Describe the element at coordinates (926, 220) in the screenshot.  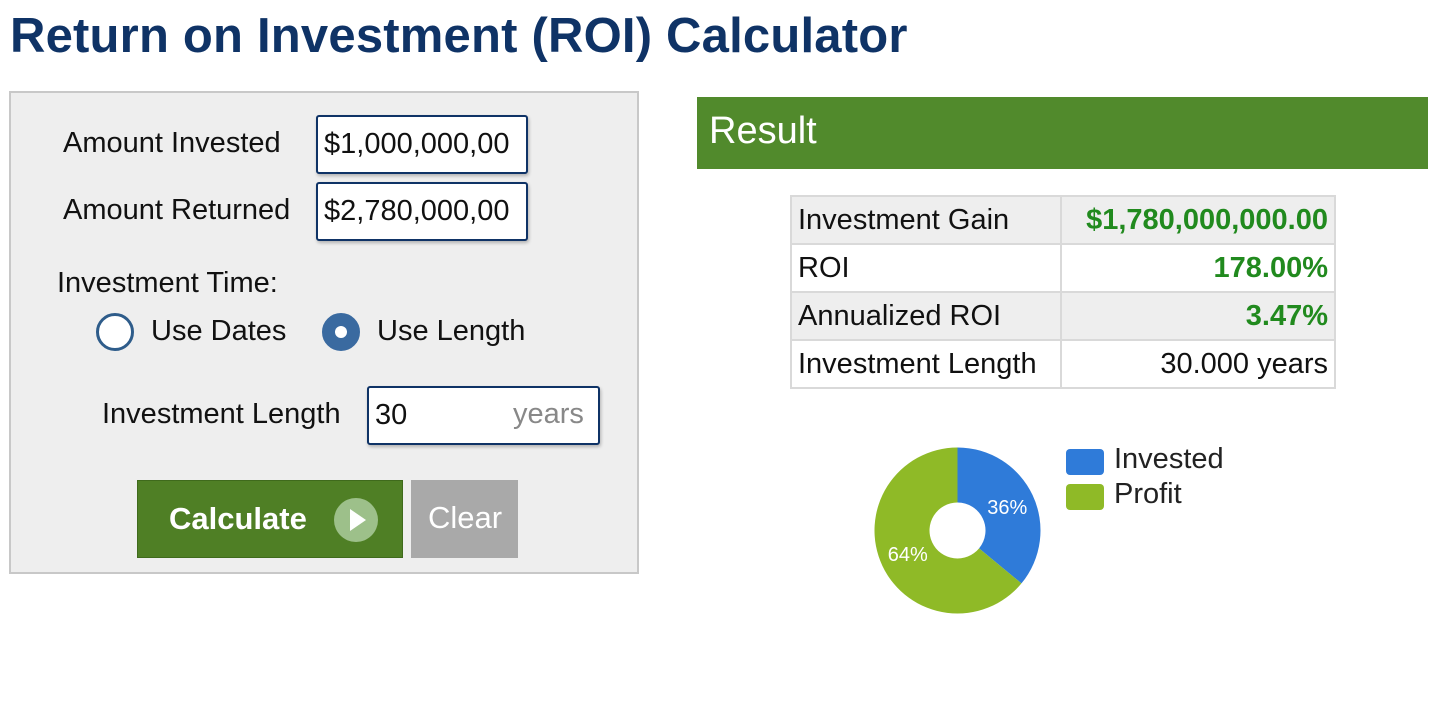
I see `row-label: Investment Gain` at that location.